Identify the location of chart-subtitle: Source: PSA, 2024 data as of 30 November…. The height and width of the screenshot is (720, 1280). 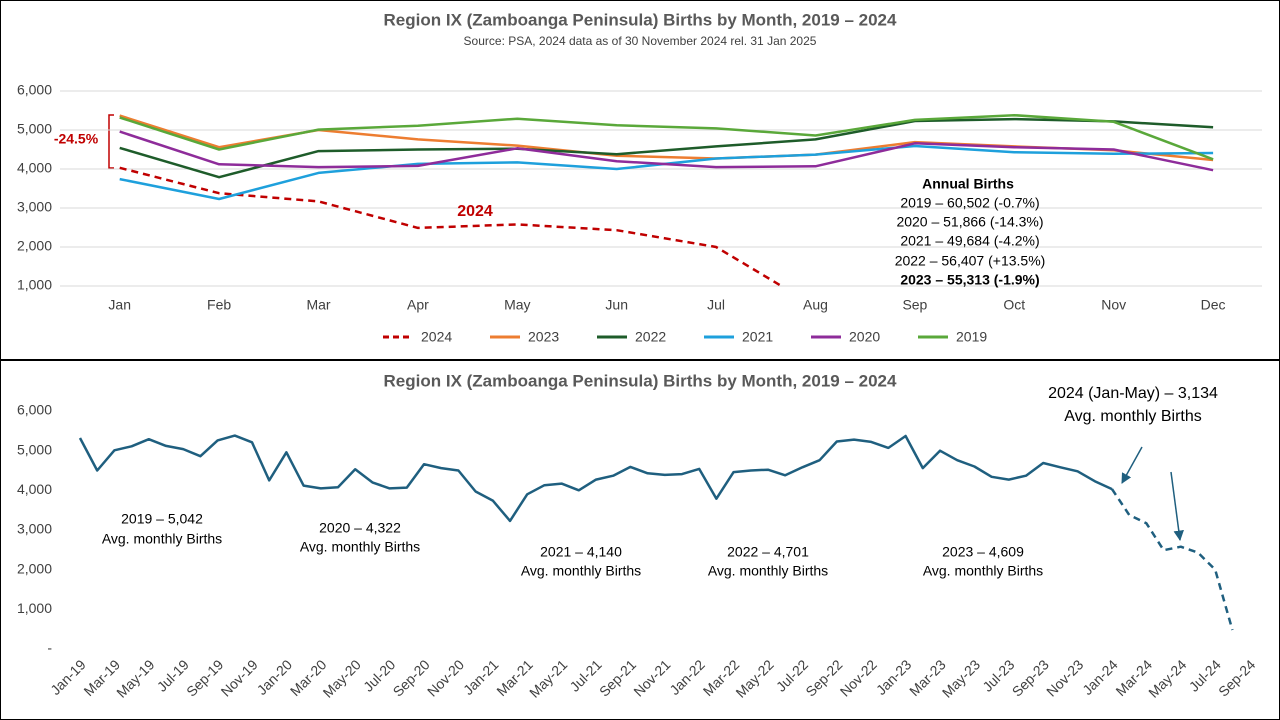
(640, 41).